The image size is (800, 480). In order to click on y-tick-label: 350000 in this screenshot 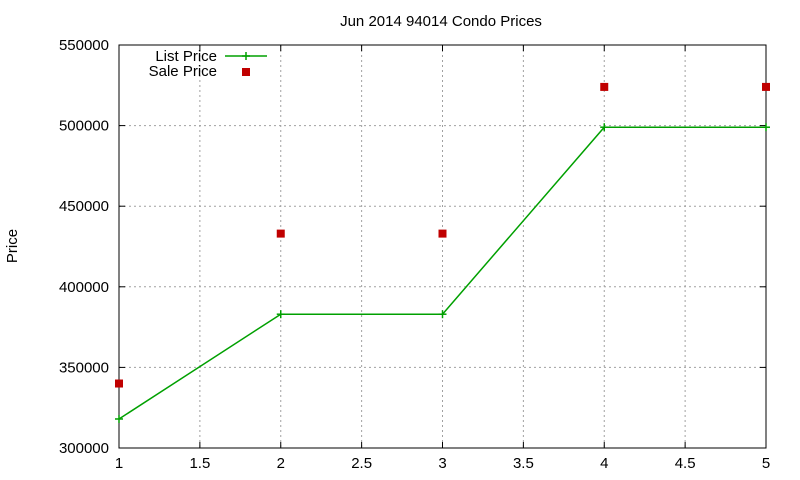, I will do `click(84, 367)`.